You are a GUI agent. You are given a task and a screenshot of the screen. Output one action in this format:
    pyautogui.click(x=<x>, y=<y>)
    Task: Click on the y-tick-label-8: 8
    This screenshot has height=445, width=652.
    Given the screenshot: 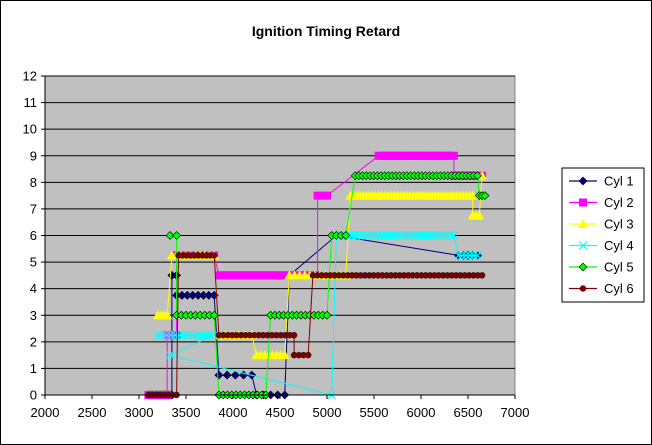 What is the action you would take?
    pyautogui.click(x=33, y=182)
    